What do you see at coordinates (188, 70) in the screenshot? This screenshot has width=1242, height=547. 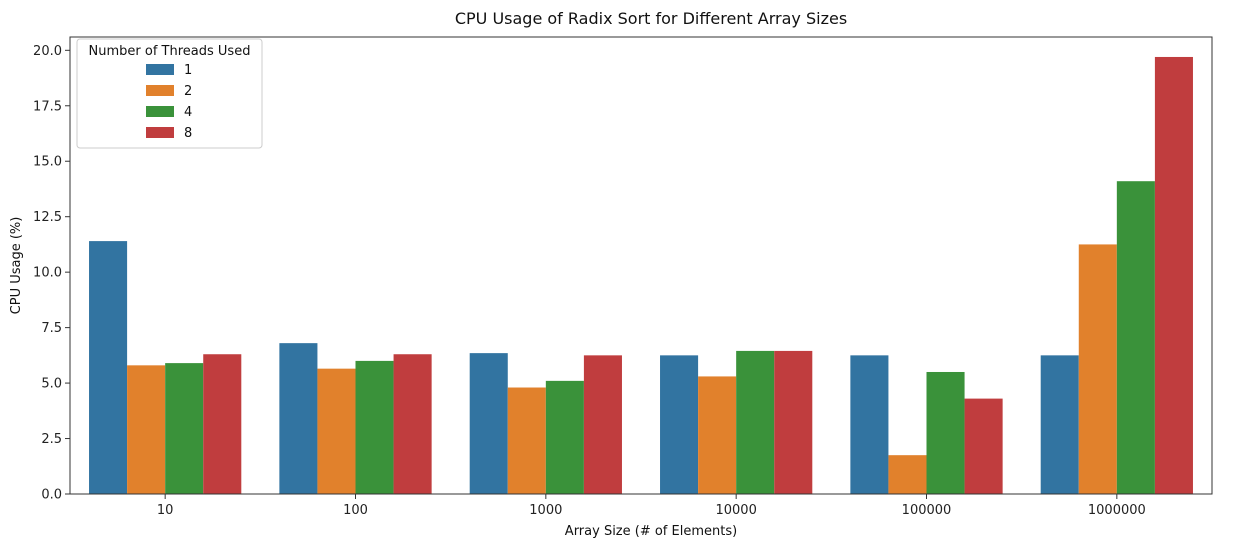 I see `legend-label: 1` at bounding box center [188, 70].